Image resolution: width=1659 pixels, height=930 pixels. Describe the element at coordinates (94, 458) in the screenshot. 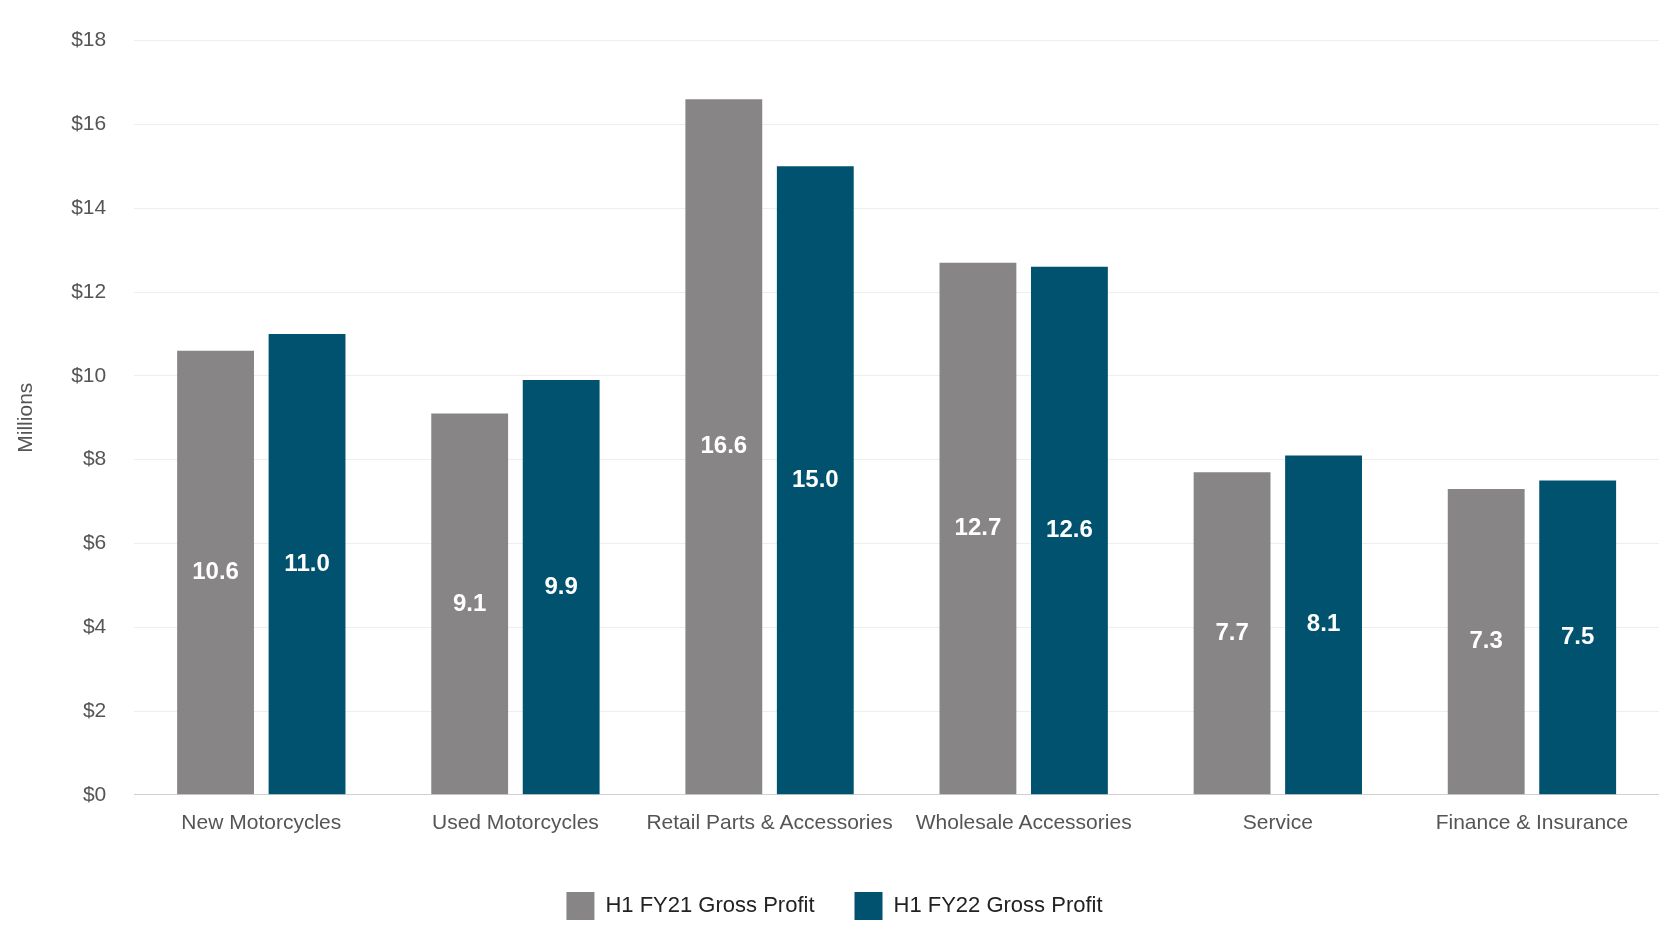

I see `y-tick-label: $8` at that location.